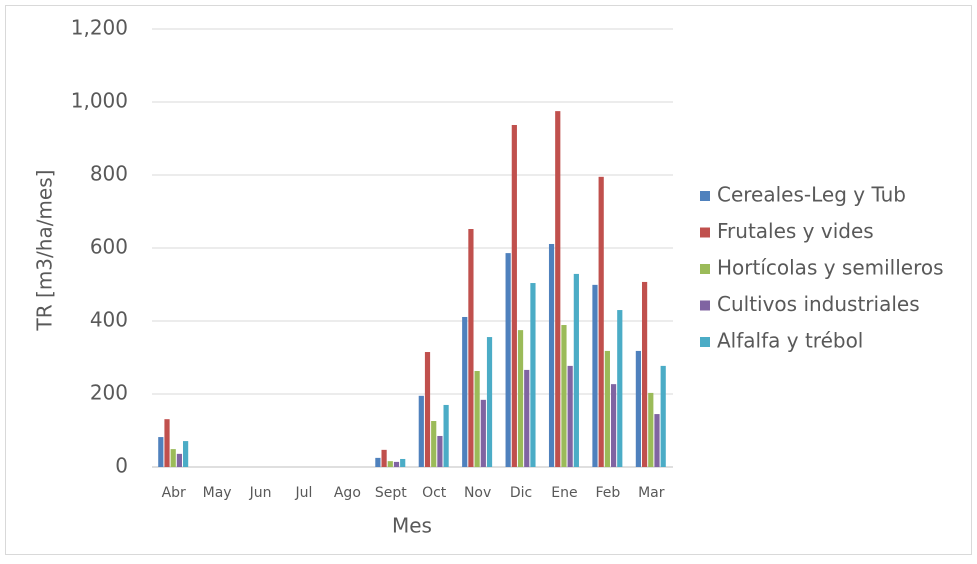 The width and height of the screenshot is (977, 564). What do you see at coordinates (607, 493) in the screenshot?
I see `x-tick-label: Feb` at bounding box center [607, 493].